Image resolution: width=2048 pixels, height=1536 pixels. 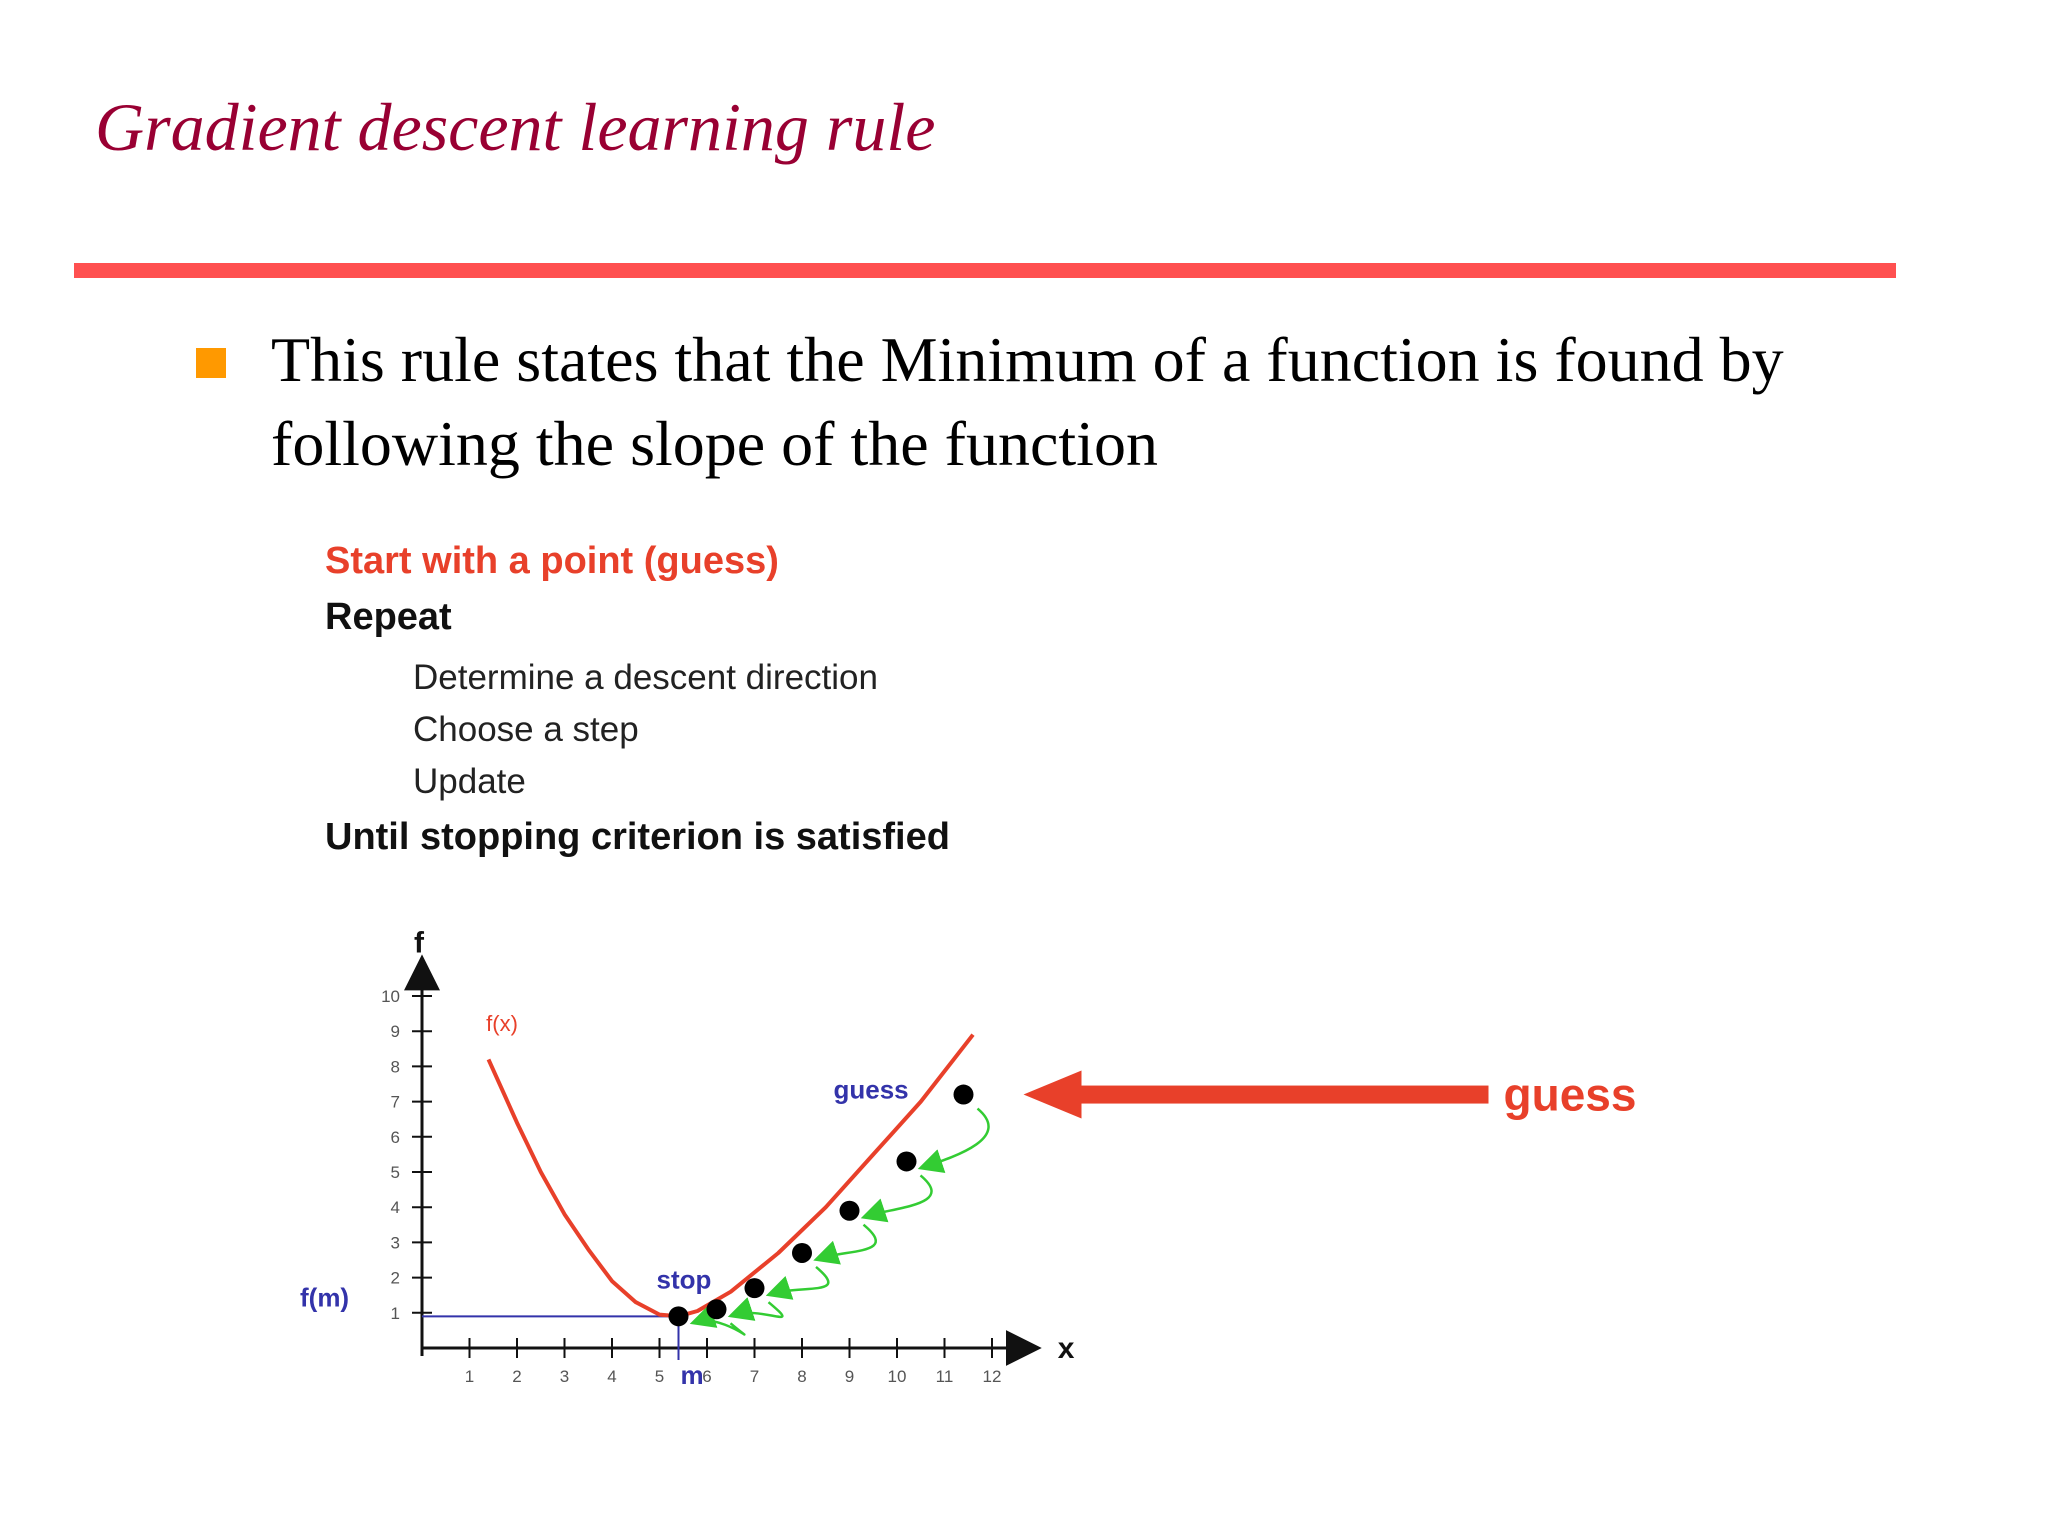 What do you see at coordinates (684, 1279) in the screenshot?
I see `stop-label: stop` at bounding box center [684, 1279].